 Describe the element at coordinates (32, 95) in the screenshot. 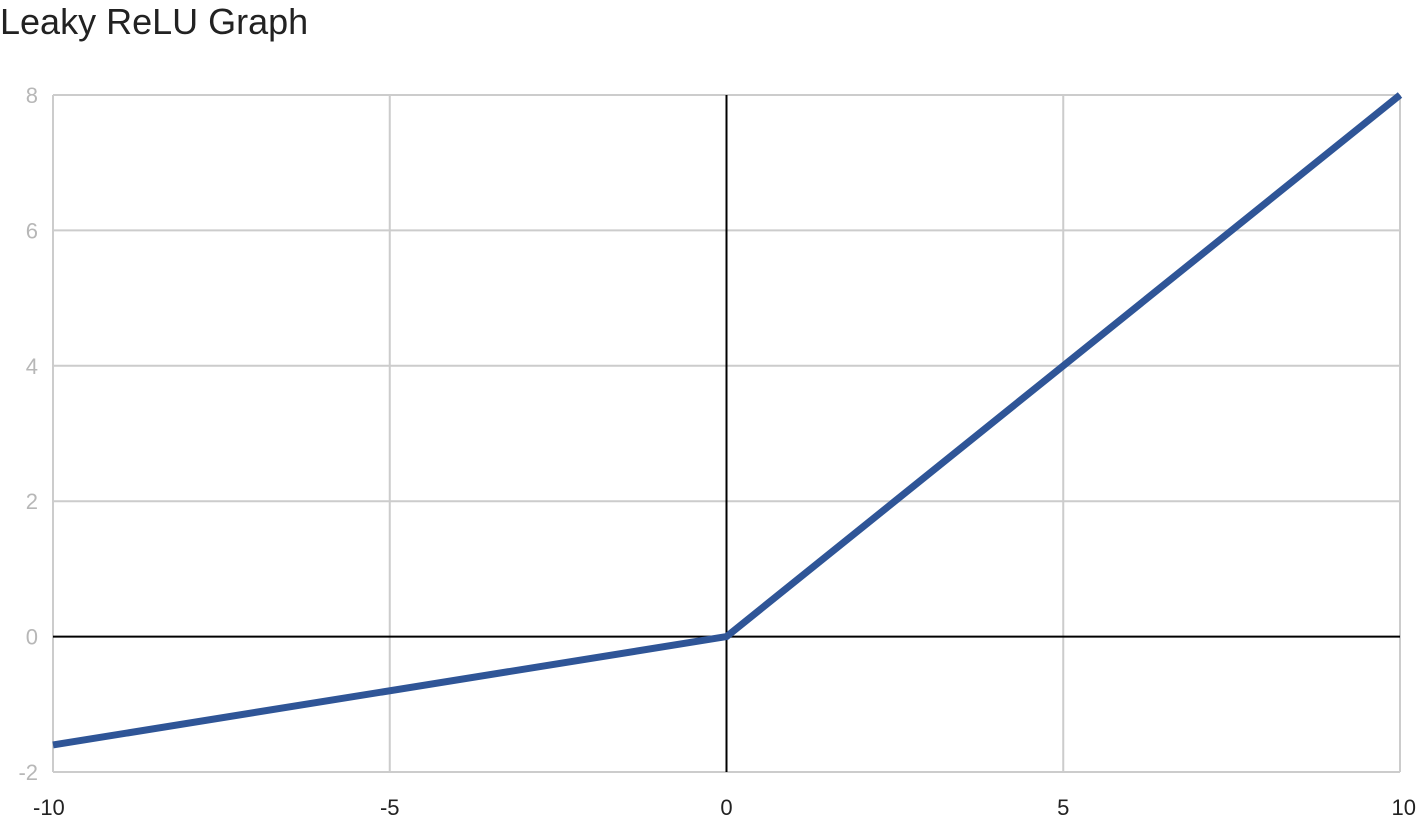

I see `y-tick-label: 8` at that location.